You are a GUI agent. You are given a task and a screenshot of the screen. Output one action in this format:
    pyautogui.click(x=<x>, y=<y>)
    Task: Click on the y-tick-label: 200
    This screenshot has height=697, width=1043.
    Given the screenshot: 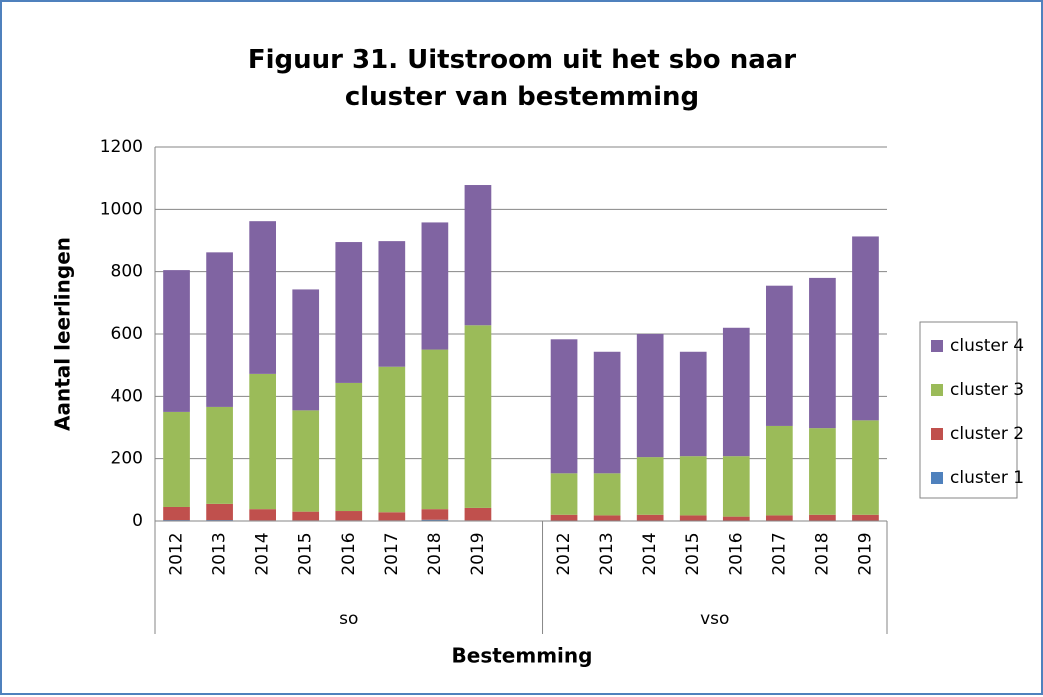 What is the action you would take?
    pyautogui.click(x=127, y=459)
    